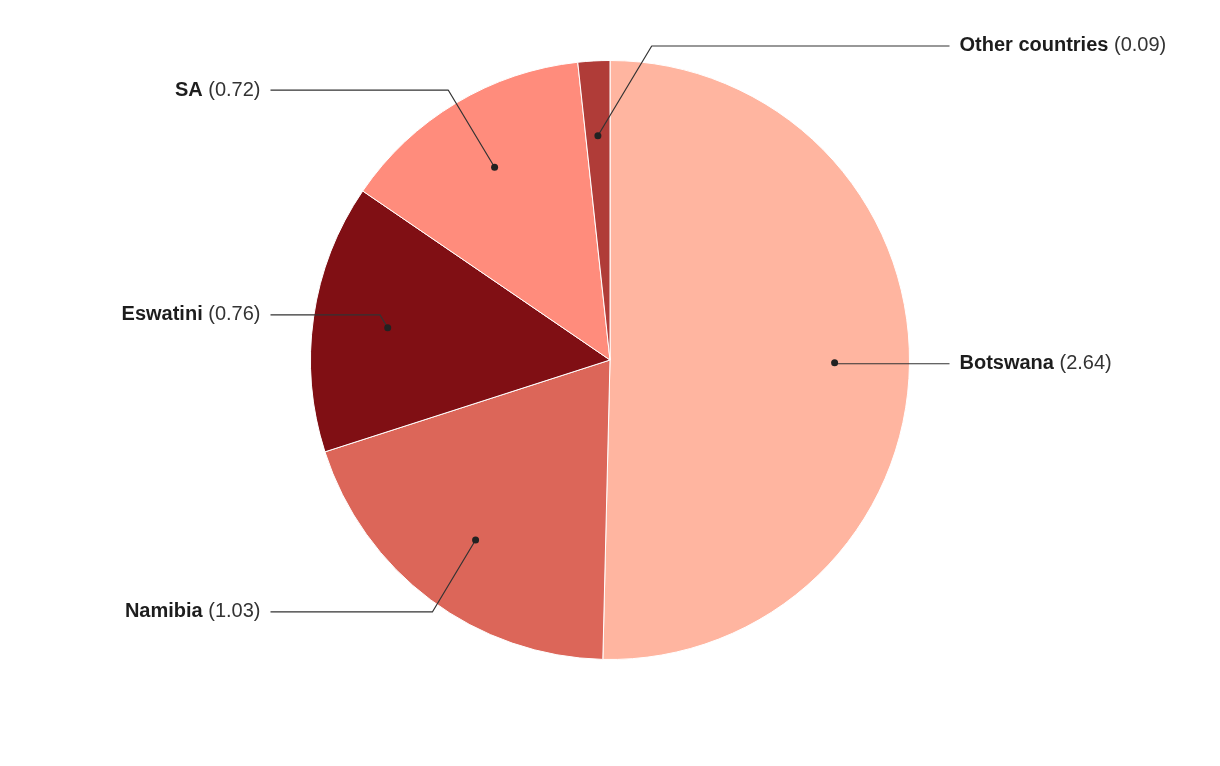 The width and height of the screenshot is (1220, 766). I want to click on data-label: (1.03), so click(231, 610).